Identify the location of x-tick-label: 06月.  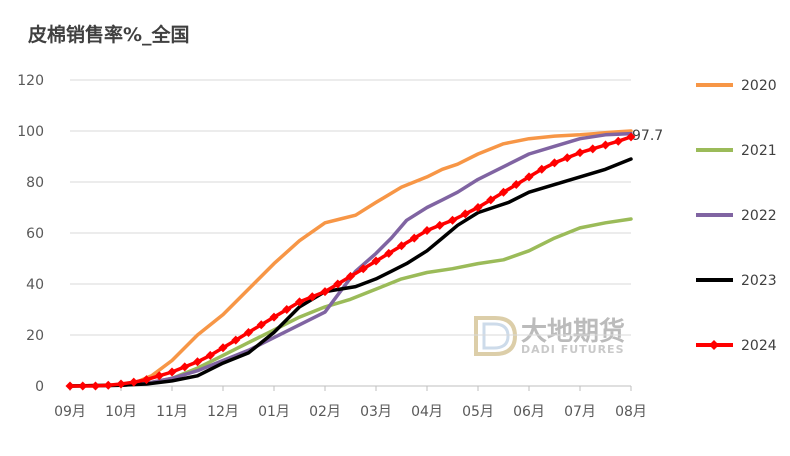
(529, 412).